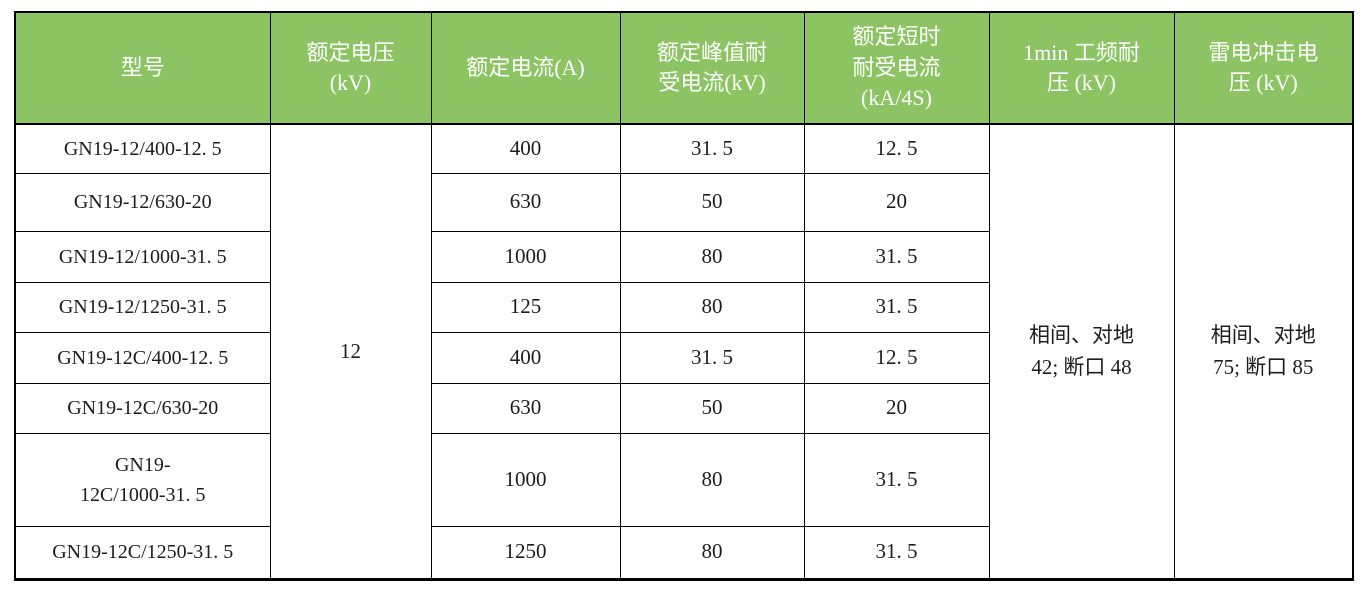 This screenshot has width=1366, height=590. I want to click on cell-model: GN19-12C/630-20, so click(142, 408).